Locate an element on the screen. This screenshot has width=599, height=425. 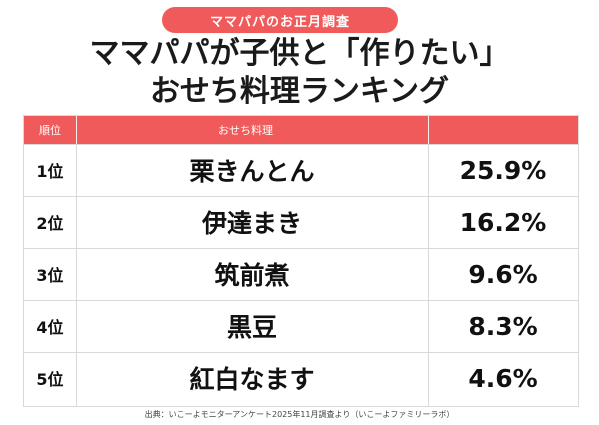
page-title-line2: おせち料理ランキング is located at coordinates (299, 91).